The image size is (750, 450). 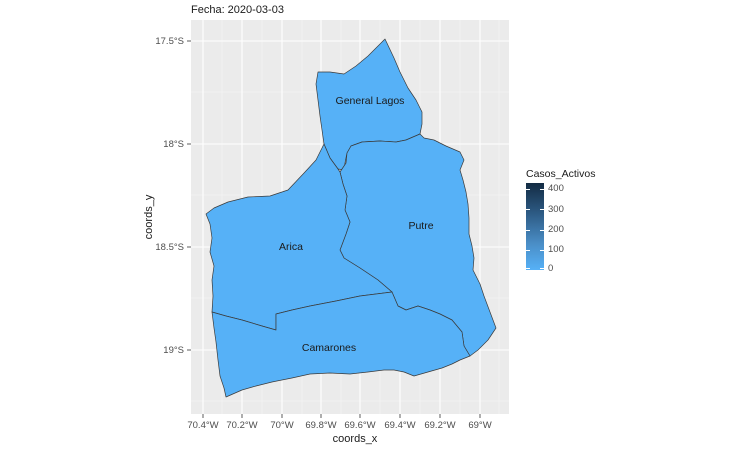 What do you see at coordinates (399, 425) in the screenshot?
I see `x-tick-label: 69.4°W` at bounding box center [399, 425].